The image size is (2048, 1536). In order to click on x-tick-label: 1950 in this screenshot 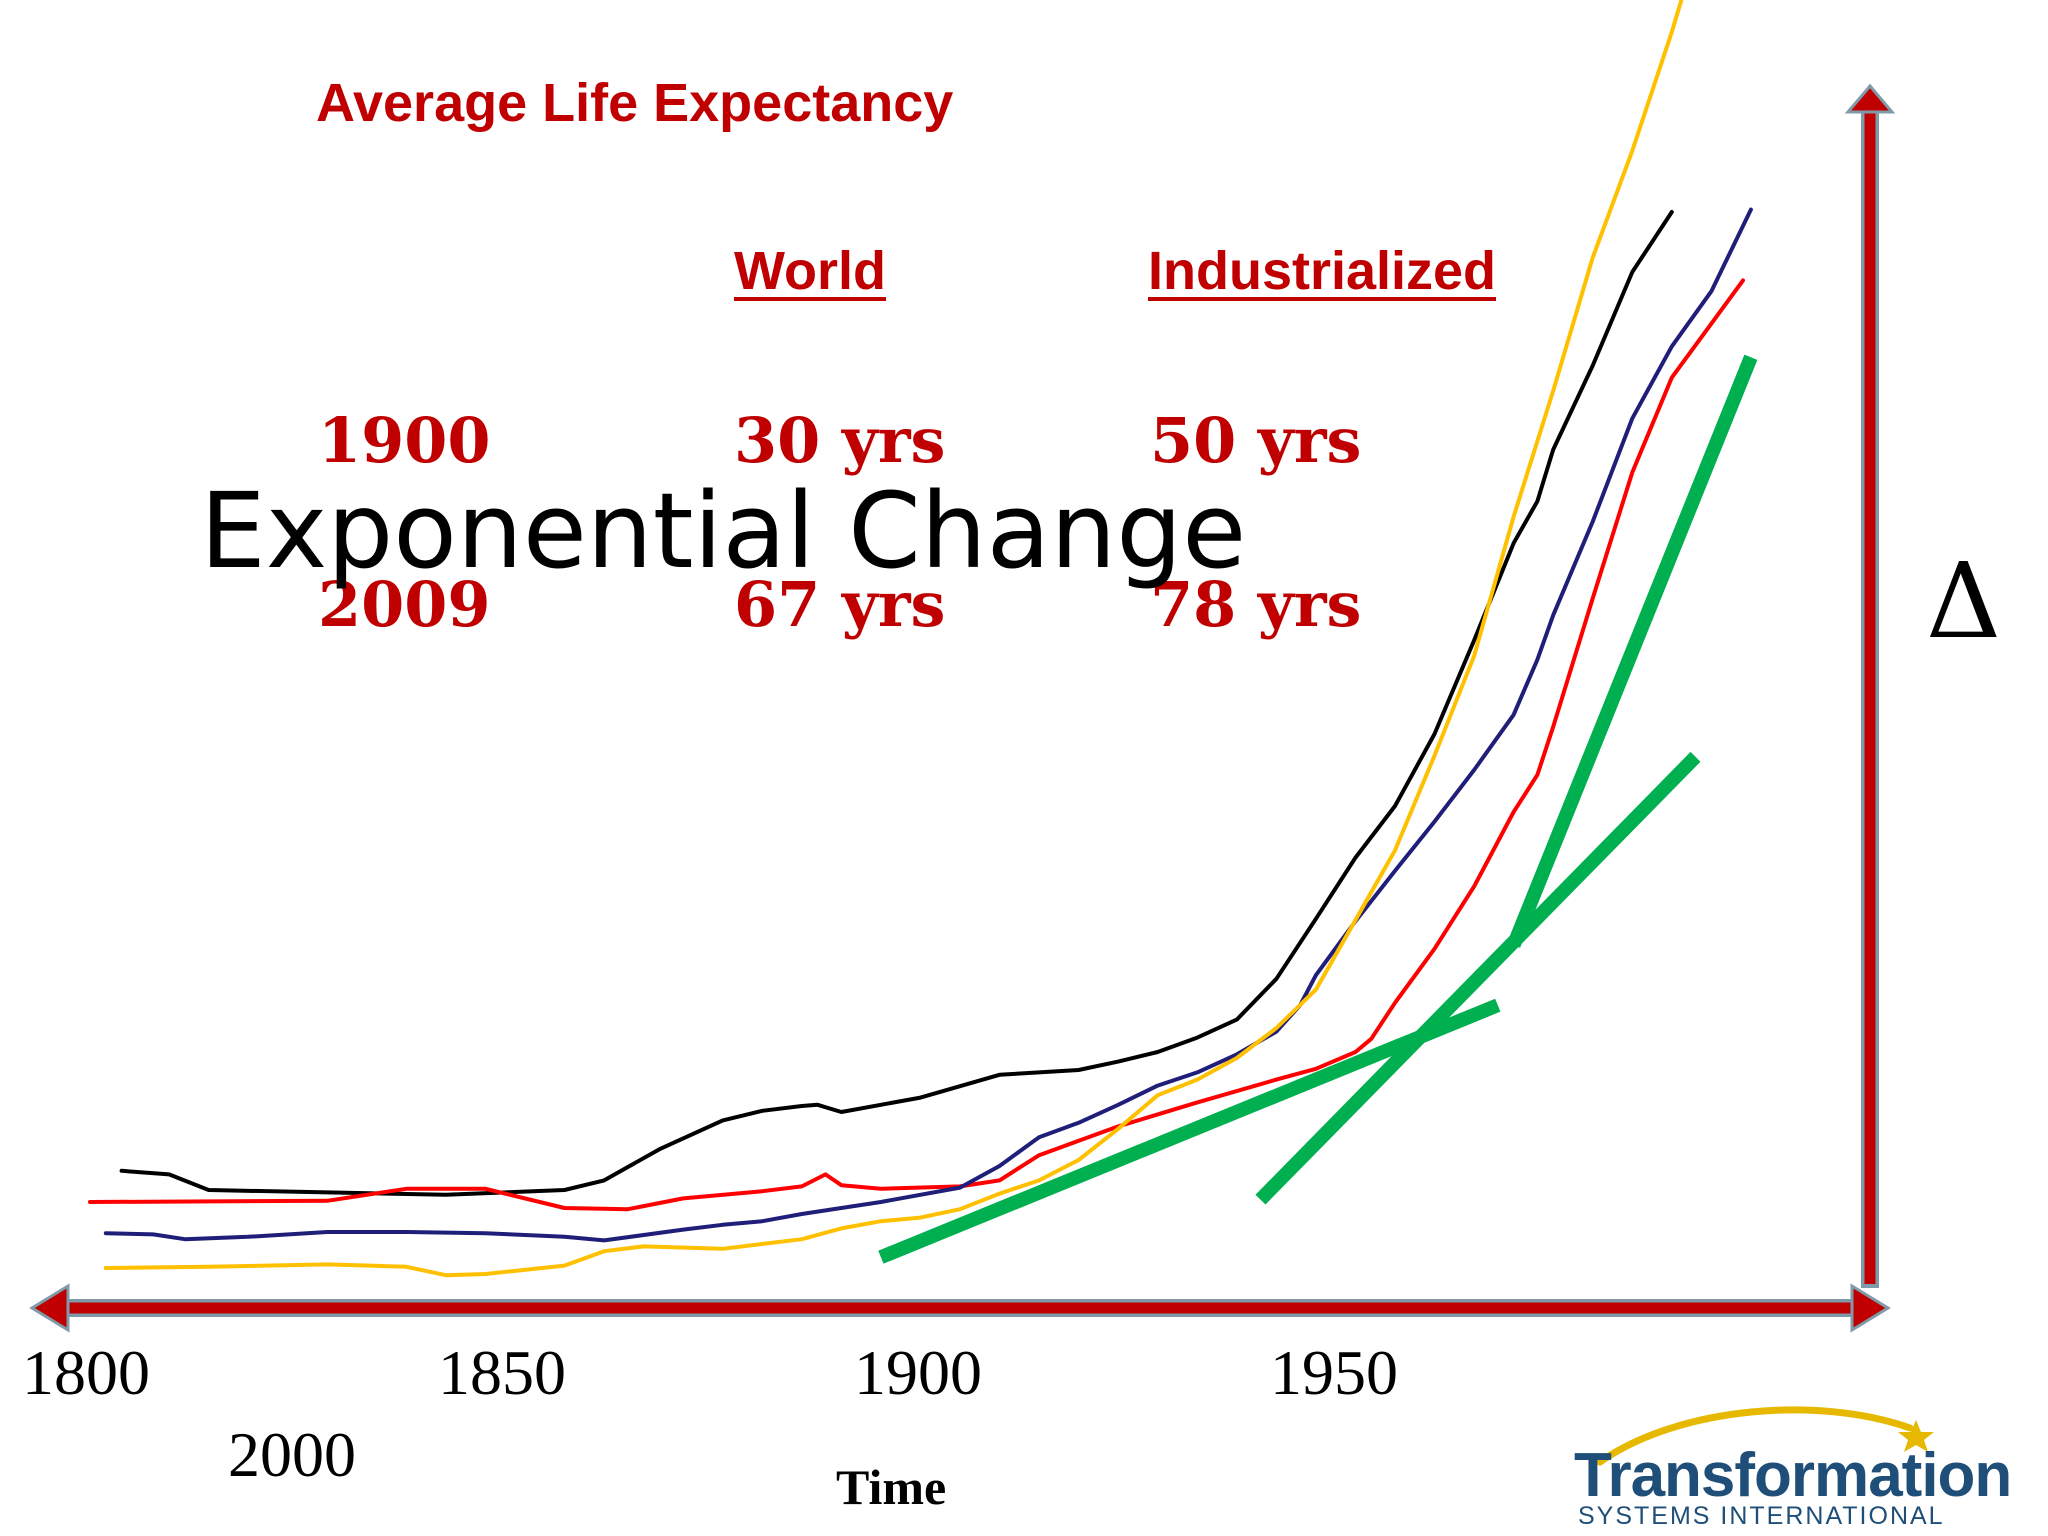, I will do `click(1334, 1372)`.